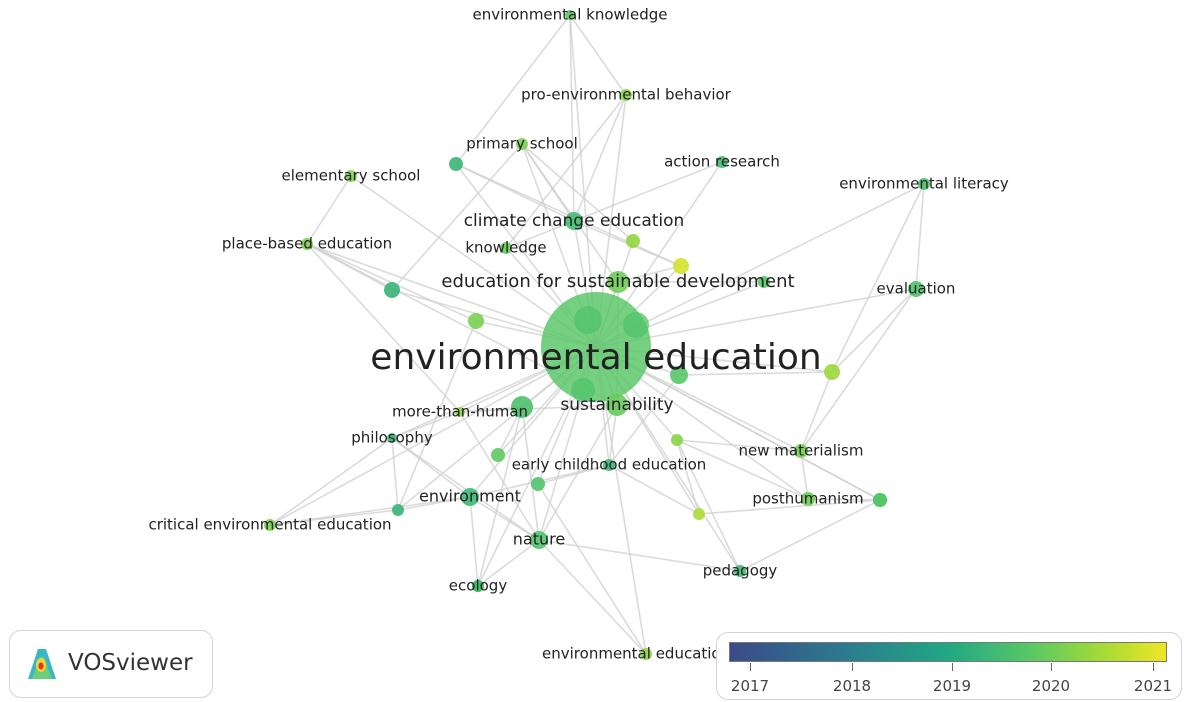 The width and height of the screenshot is (1184, 702). What do you see at coordinates (596, 347) in the screenshot?
I see `node-environmental-education` at bounding box center [596, 347].